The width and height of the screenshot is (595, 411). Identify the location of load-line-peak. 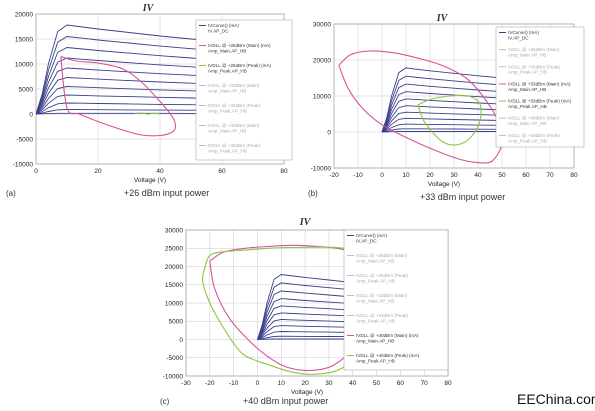
(148, 113).